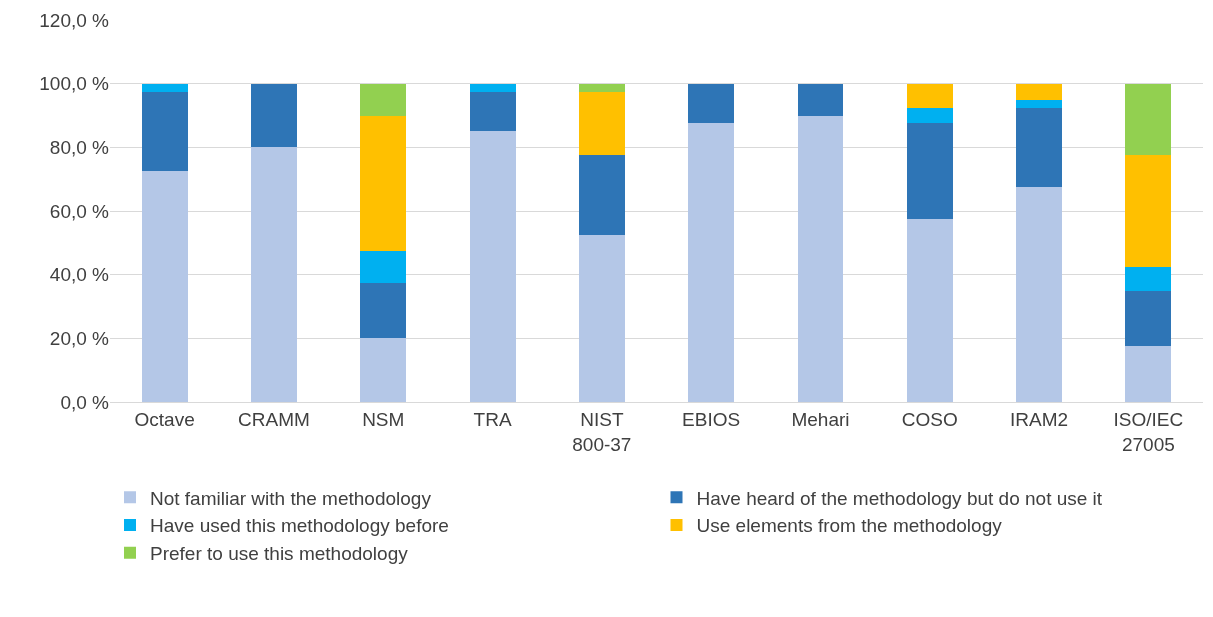 The image size is (1213, 617). Describe the element at coordinates (274, 419) in the screenshot. I see `x-tick-label: CRAMM` at that location.